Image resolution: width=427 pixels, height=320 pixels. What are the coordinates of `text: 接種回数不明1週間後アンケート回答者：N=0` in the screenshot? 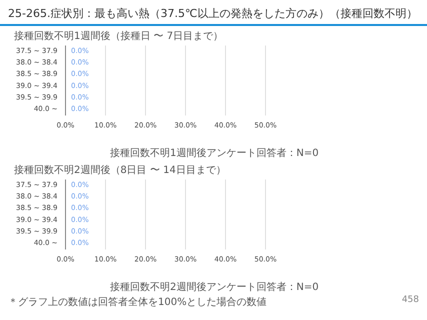 It's located at (214, 153).